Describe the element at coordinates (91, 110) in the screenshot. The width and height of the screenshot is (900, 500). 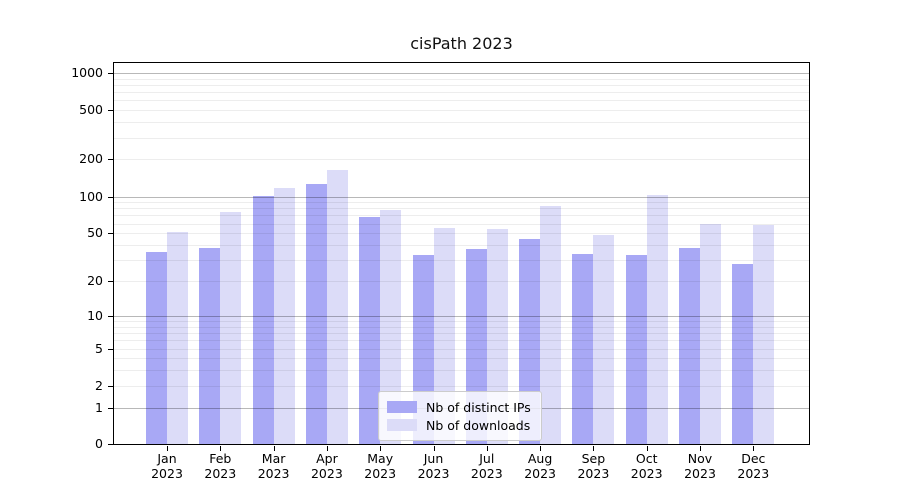
I see `y-label-500: 500` at that location.